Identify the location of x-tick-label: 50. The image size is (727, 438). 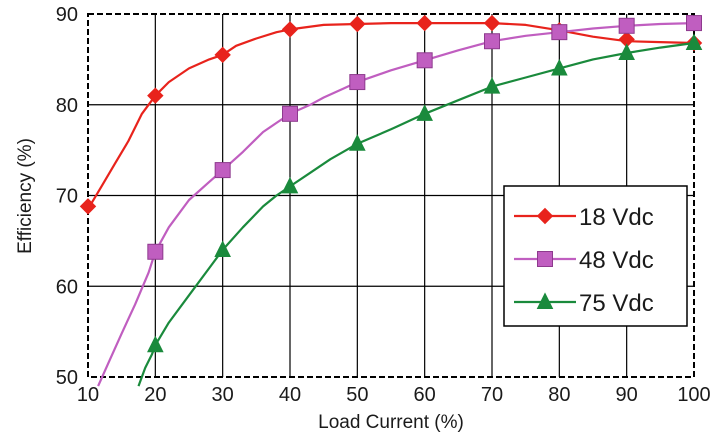
(357, 395).